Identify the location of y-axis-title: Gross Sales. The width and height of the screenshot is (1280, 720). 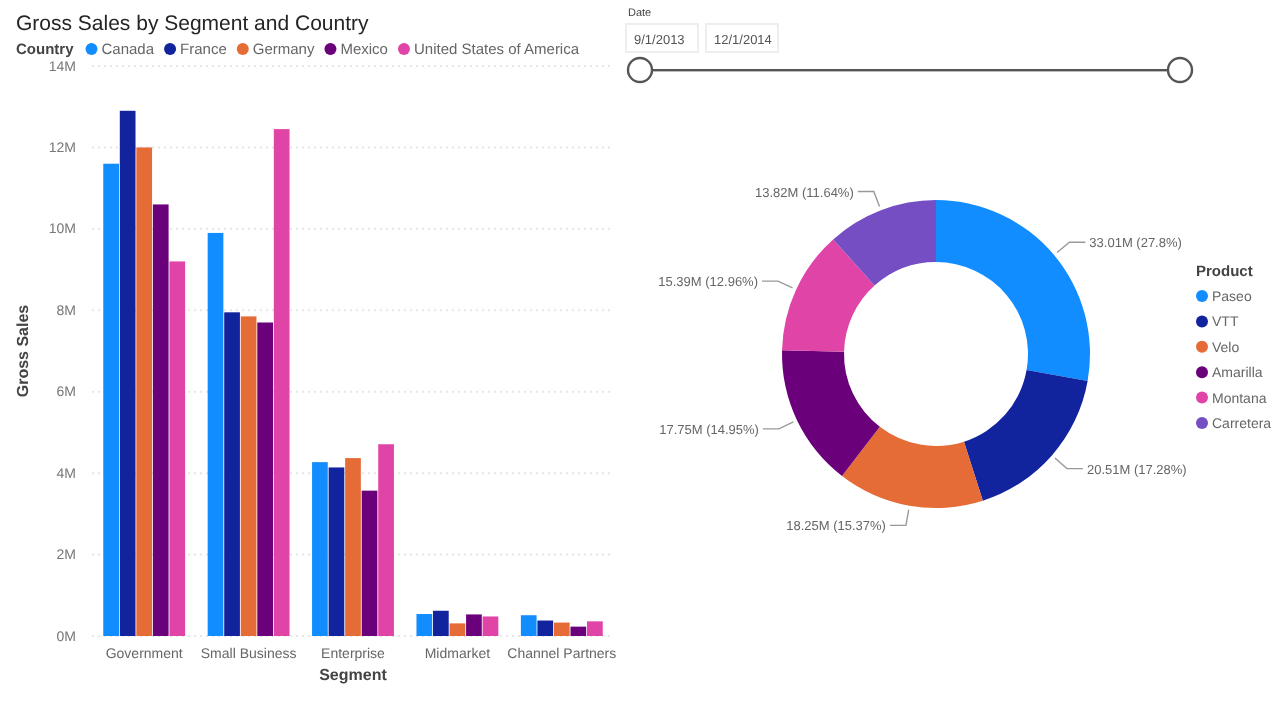
(23, 350).